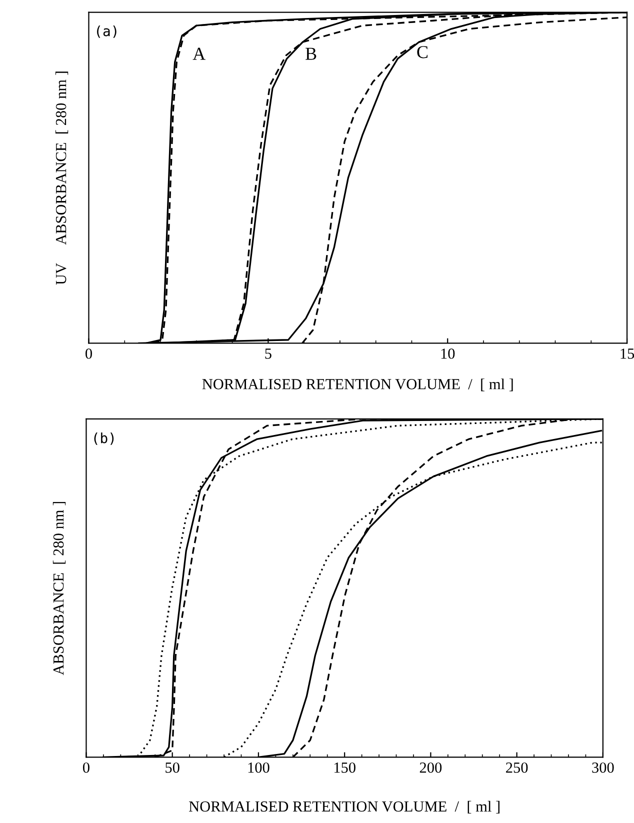  I want to click on x-tick-label: 5, so click(268, 353).